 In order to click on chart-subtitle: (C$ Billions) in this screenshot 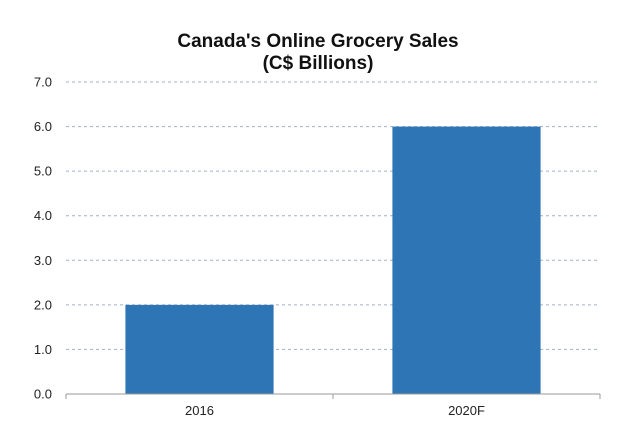, I will do `click(318, 63)`.